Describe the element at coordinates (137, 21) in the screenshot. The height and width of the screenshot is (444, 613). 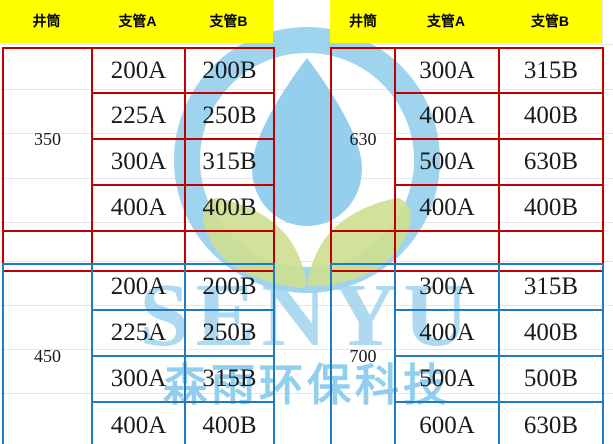
I see `header-left-branch-a: 支管A` at that location.